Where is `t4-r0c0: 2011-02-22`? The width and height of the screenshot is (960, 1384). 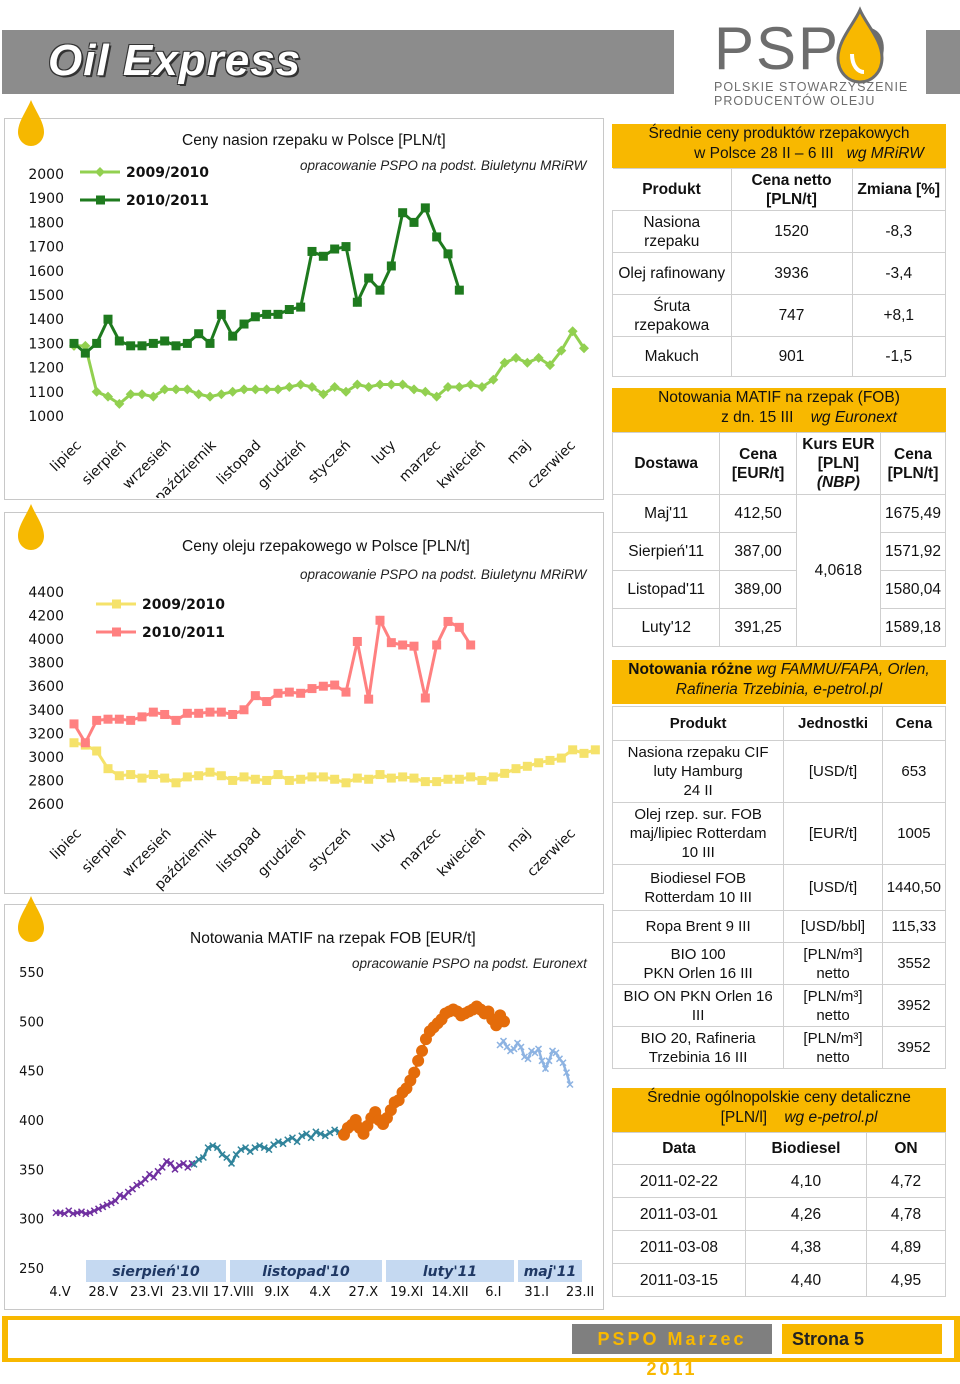
t4-r0c0: 2011-02-22 is located at coordinates (679, 1181).